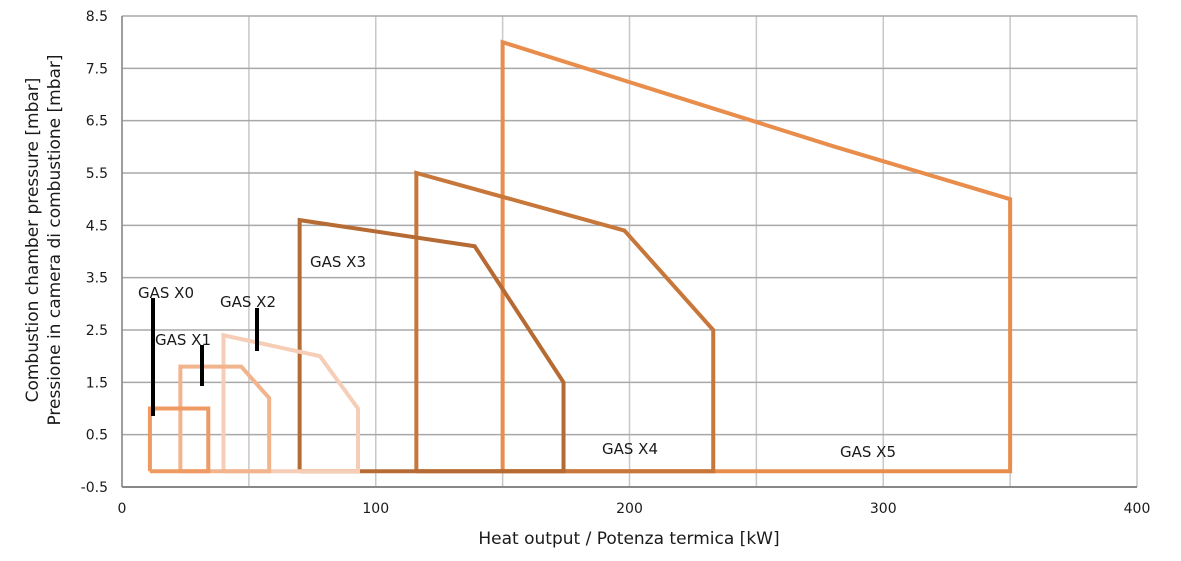  Describe the element at coordinates (630, 449) in the screenshot. I see `series-label: GAS X4` at that location.